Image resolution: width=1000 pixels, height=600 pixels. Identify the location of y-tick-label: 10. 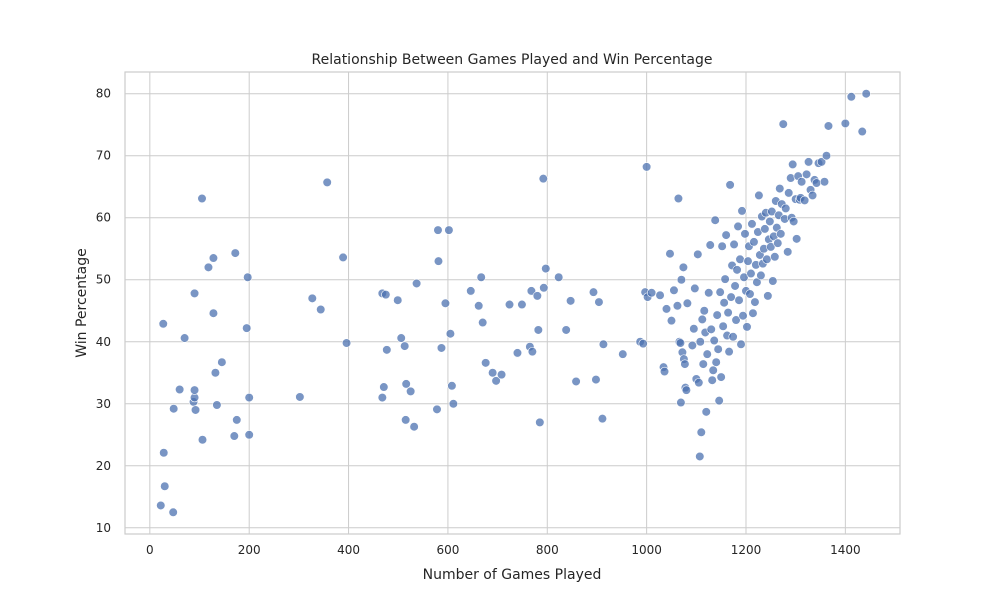
(103, 528).